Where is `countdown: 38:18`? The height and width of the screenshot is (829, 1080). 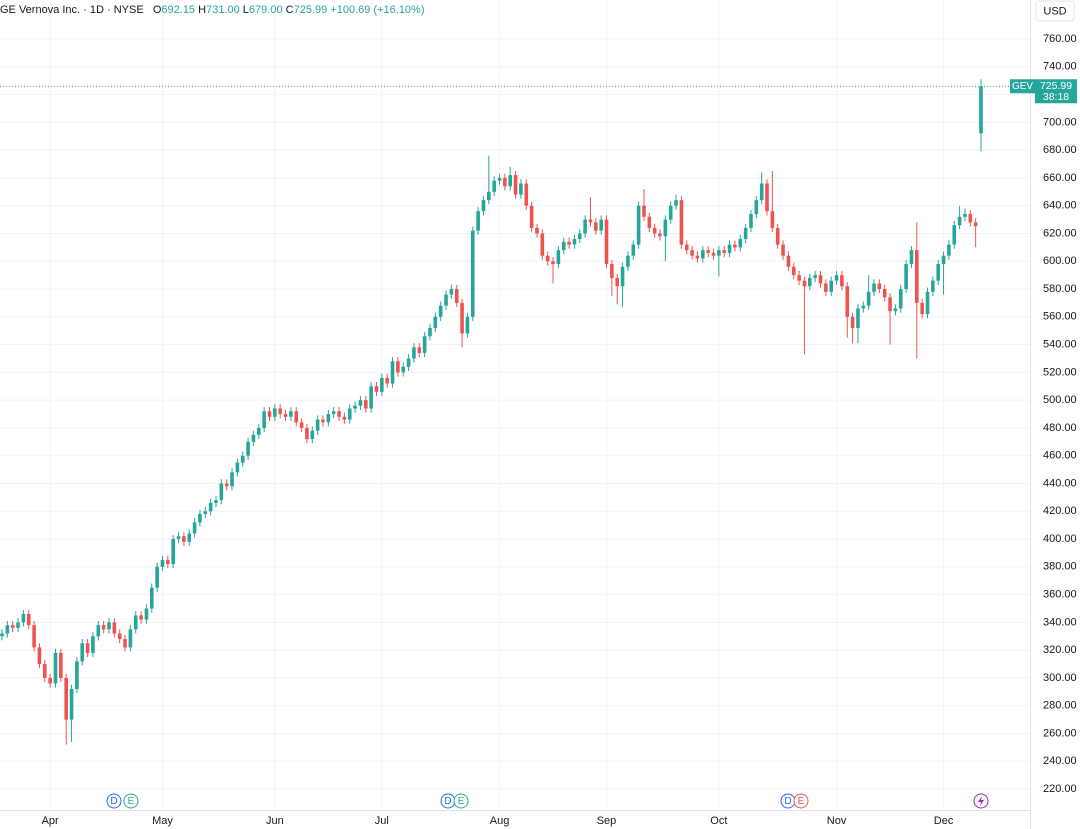 countdown: 38:18 is located at coordinates (1056, 97).